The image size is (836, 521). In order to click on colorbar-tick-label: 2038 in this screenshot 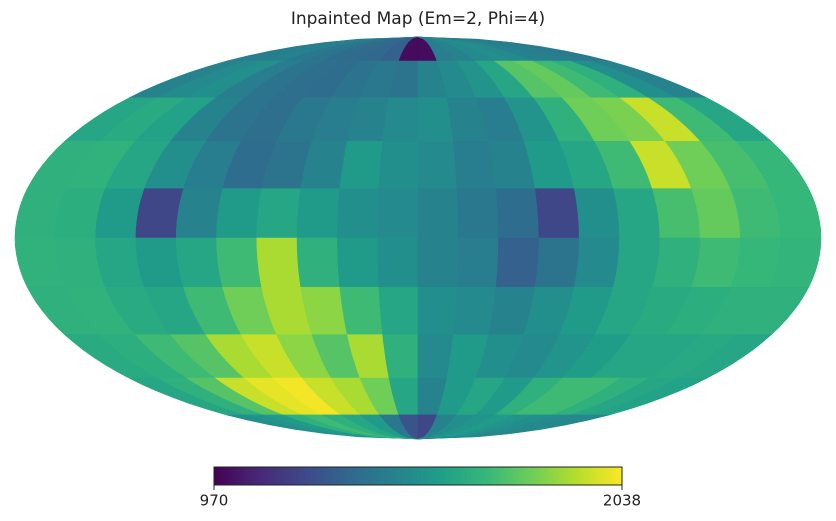, I will do `click(622, 501)`.